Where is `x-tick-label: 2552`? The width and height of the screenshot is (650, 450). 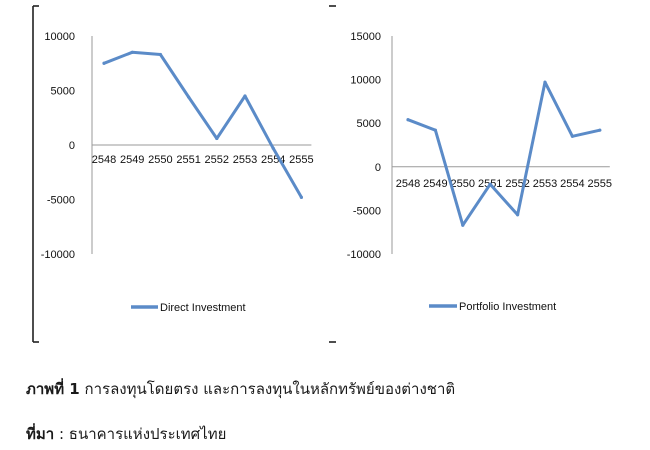
x-tick-label: 2552 is located at coordinates (217, 160).